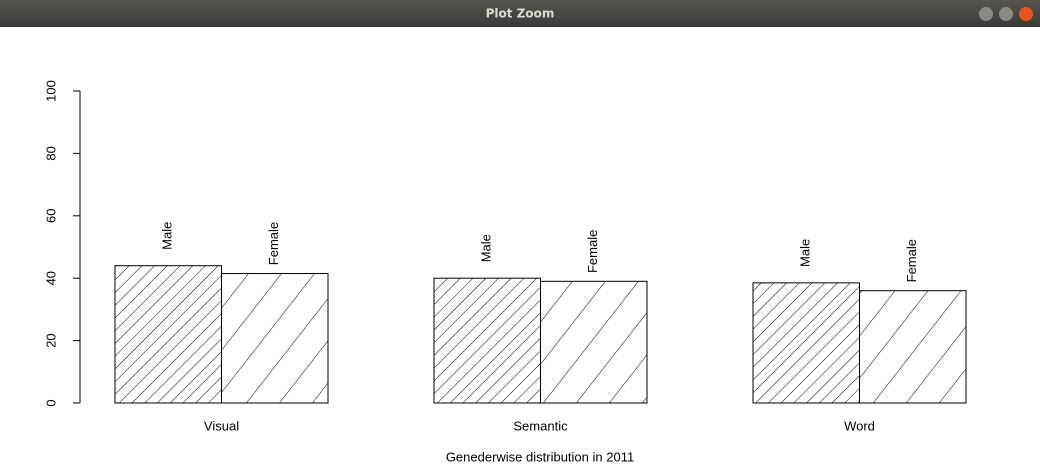  What do you see at coordinates (50, 278) in the screenshot?
I see `y-tick-label: 40` at bounding box center [50, 278].